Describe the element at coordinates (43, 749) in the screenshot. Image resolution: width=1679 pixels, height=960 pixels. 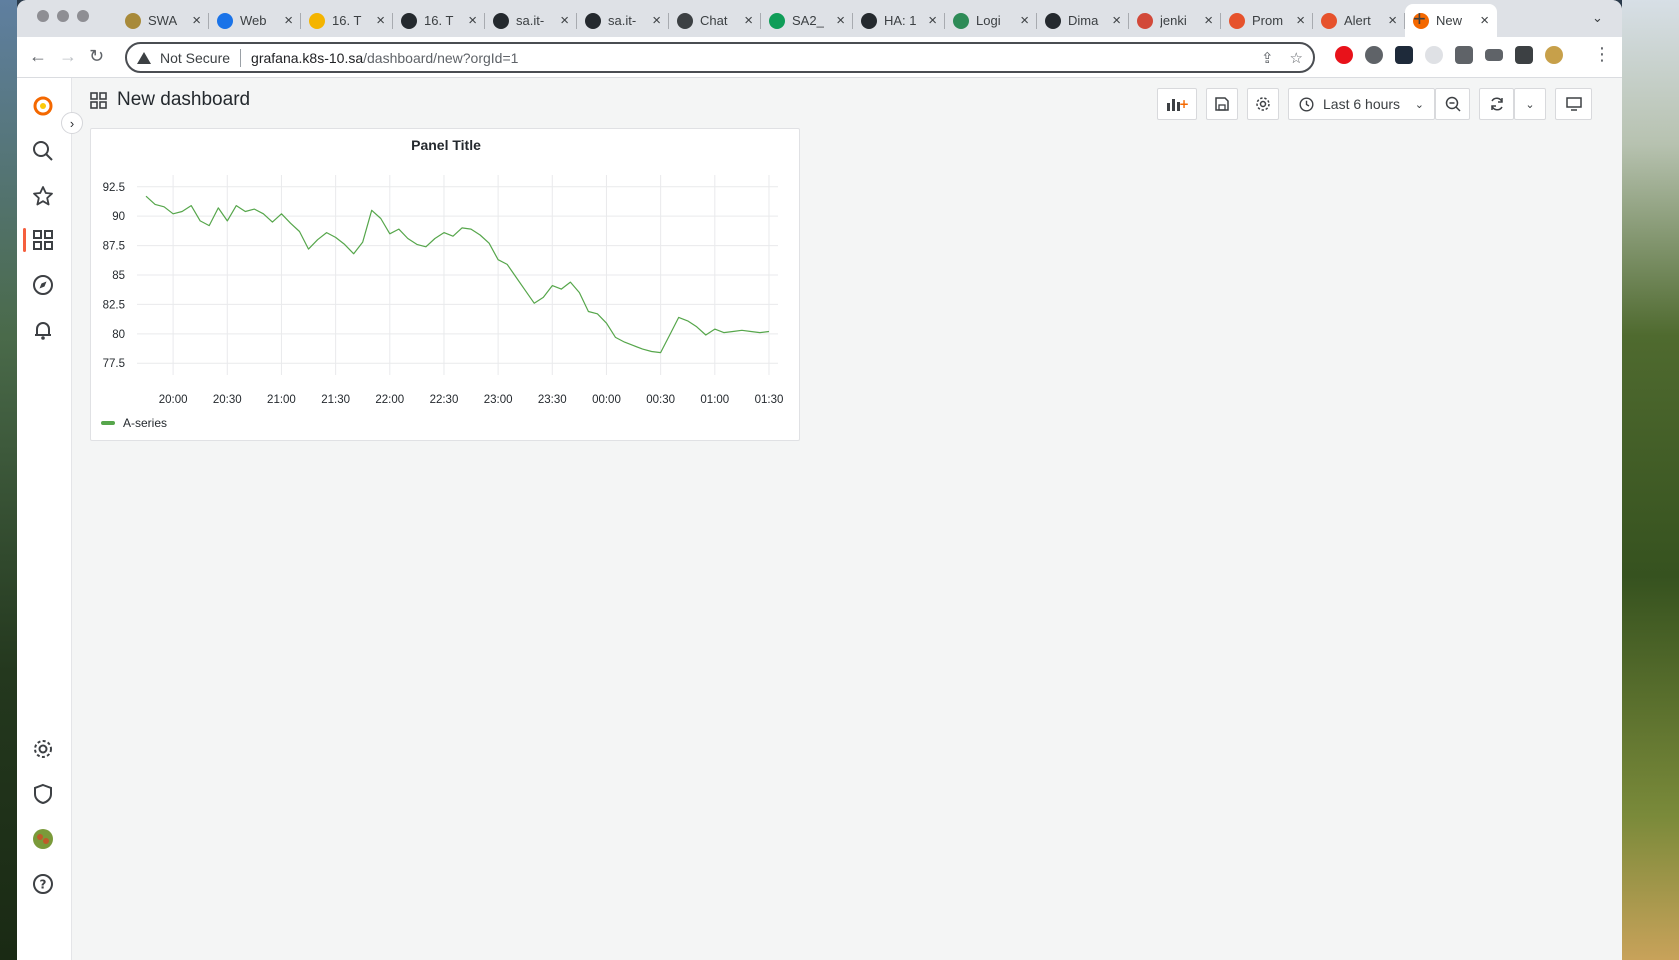
I see `configuration-gear-icon` at that location.